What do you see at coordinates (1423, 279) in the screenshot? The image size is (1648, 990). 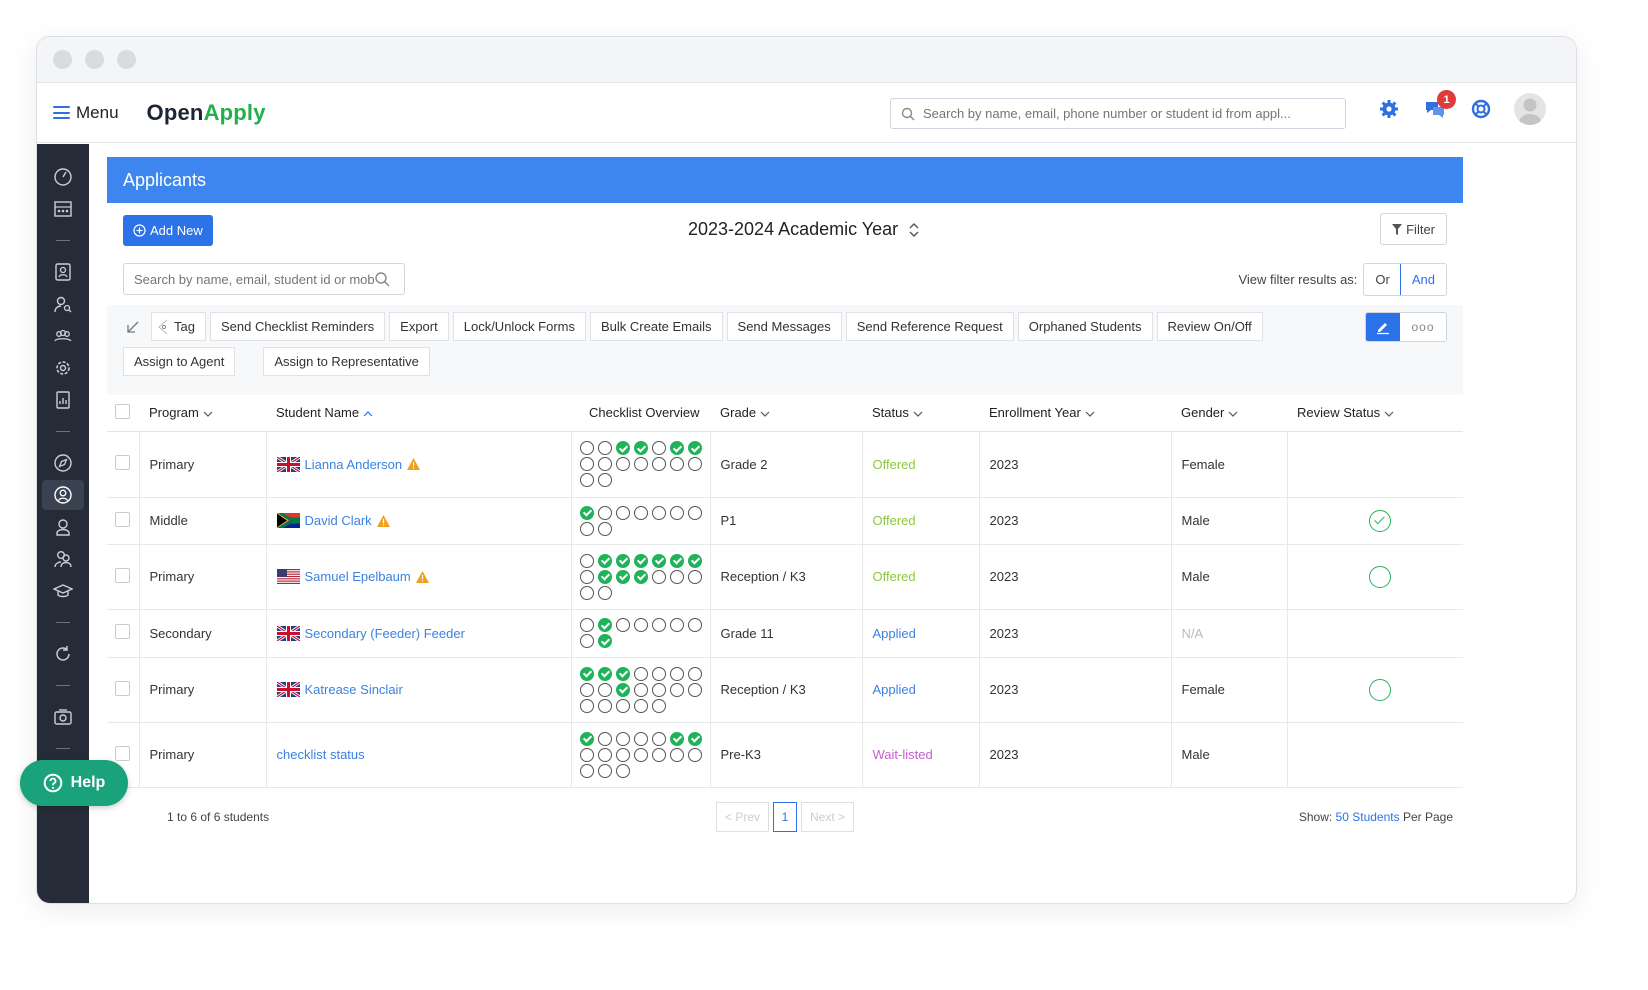 I see `filter-mode-and: And` at bounding box center [1423, 279].